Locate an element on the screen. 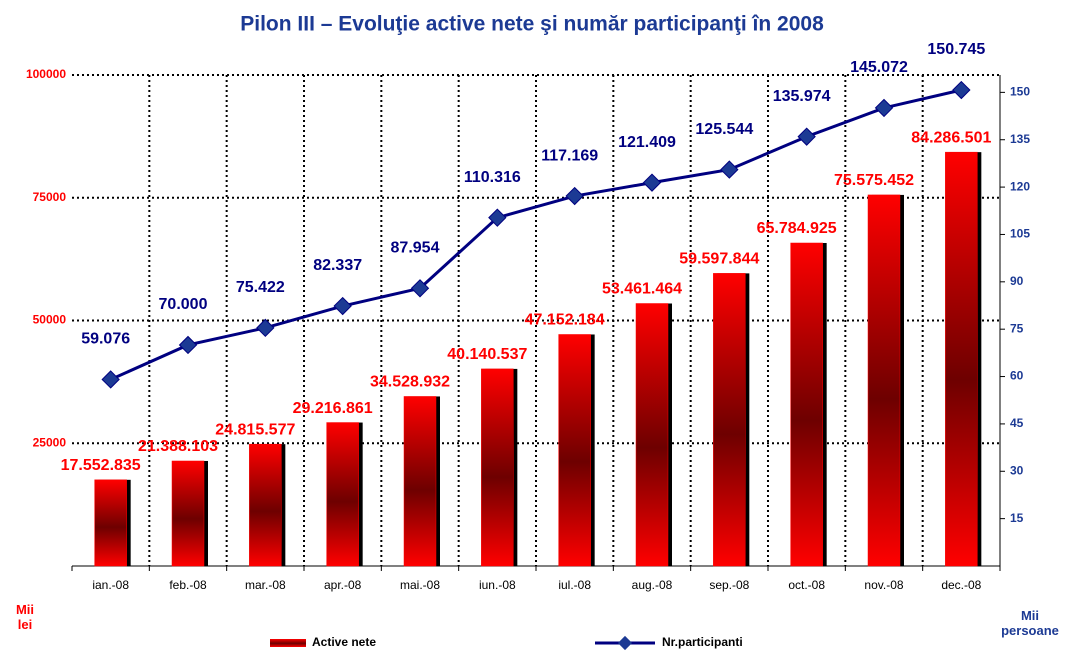 This screenshot has height=656, width=1065. bar-value-label: 59.597.844 is located at coordinates (719, 259).